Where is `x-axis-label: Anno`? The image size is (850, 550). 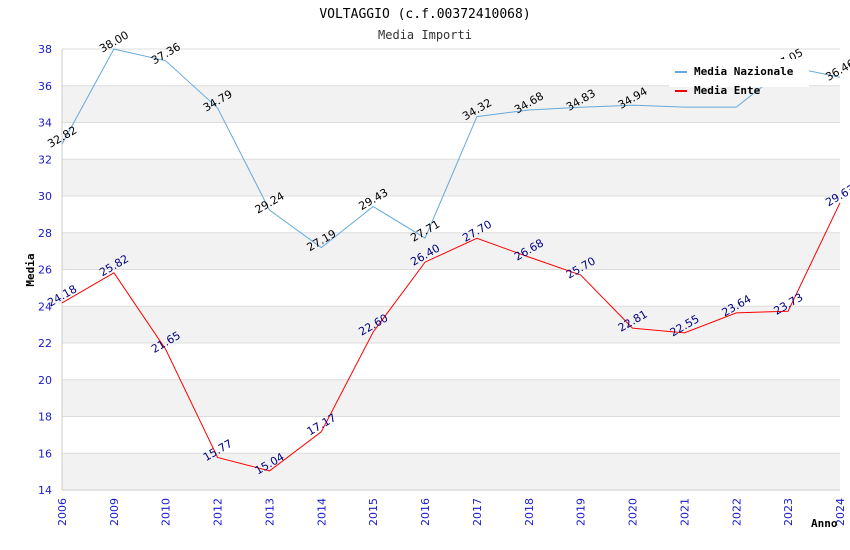 x-axis-label: Anno is located at coordinates (824, 523).